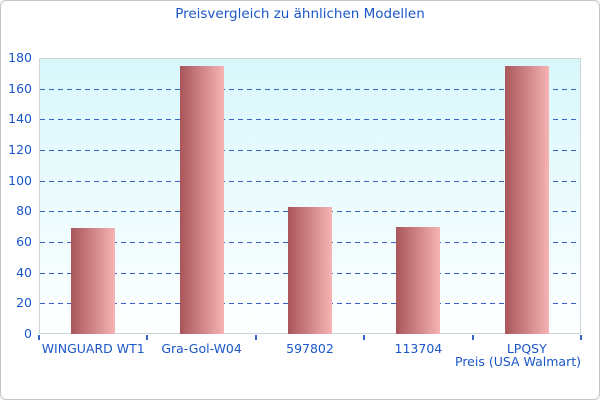 The image size is (600, 400). I want to click on y-tick-label: 0, so click(28, 333).